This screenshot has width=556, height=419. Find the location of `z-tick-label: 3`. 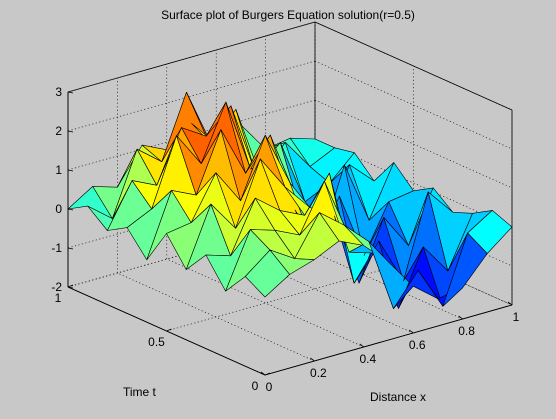

z-tick-label: 3 is located at coordinates (58, 92).